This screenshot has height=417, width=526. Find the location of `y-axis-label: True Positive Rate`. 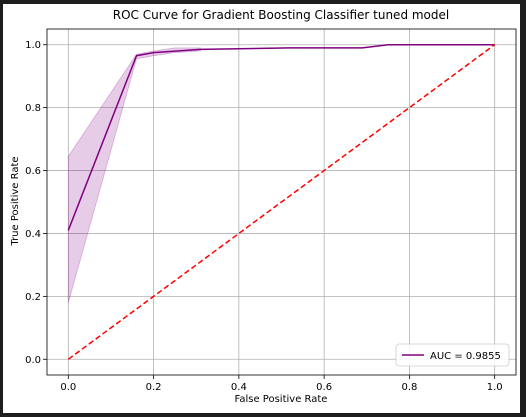

y-axis-label: True Positive Rate is located at coordinates (15, 201).